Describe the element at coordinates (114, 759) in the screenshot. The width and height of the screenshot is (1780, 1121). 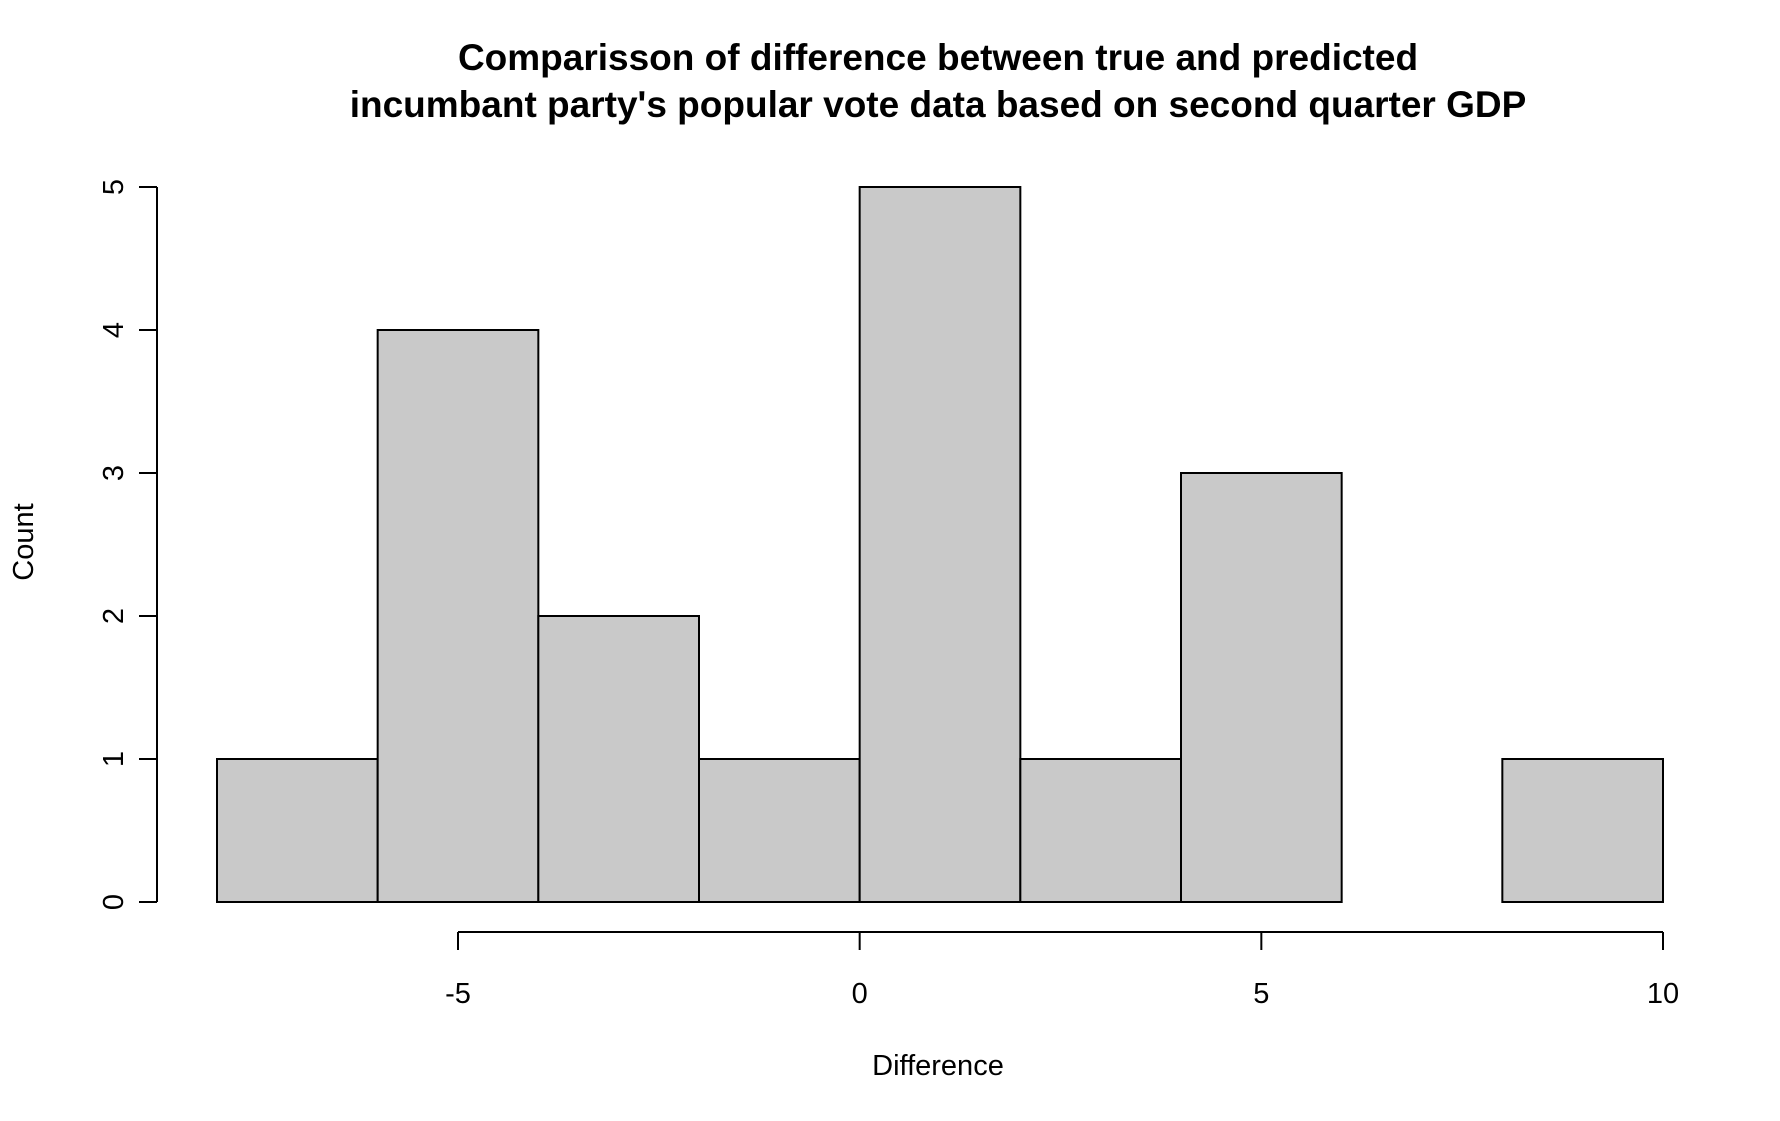
I see `y-tick-label-1: 1` at that location.